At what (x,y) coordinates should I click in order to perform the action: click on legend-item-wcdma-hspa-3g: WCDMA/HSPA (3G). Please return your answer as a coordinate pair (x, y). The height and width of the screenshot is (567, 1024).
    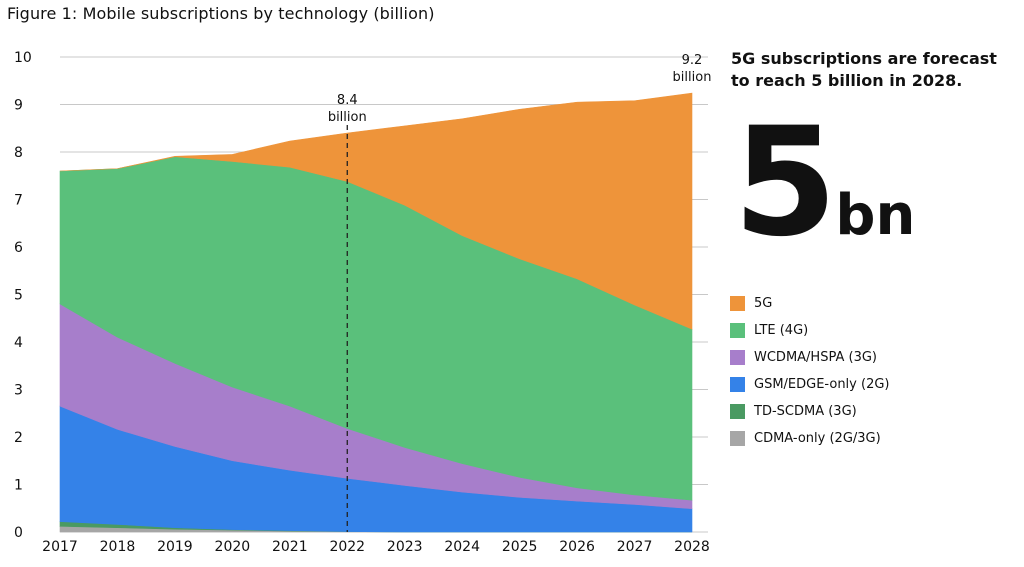
    Looking at the image, I should click on (809, 357).